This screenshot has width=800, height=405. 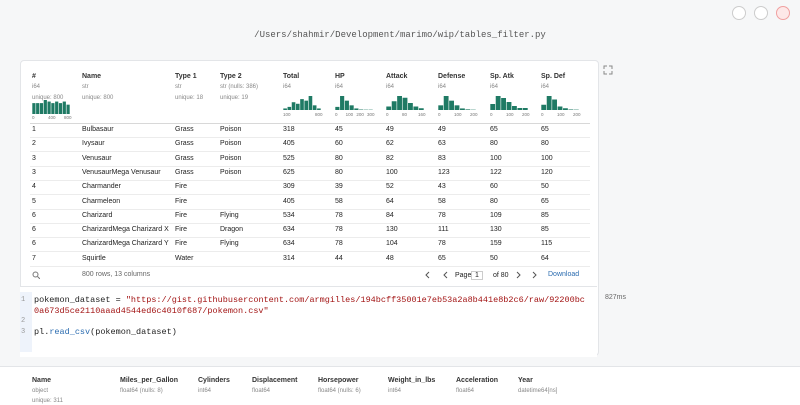 What do you see at coordinates (34, 186) in the screenshot?
I see `table-cell: 4` at bounding box center [34, 186].